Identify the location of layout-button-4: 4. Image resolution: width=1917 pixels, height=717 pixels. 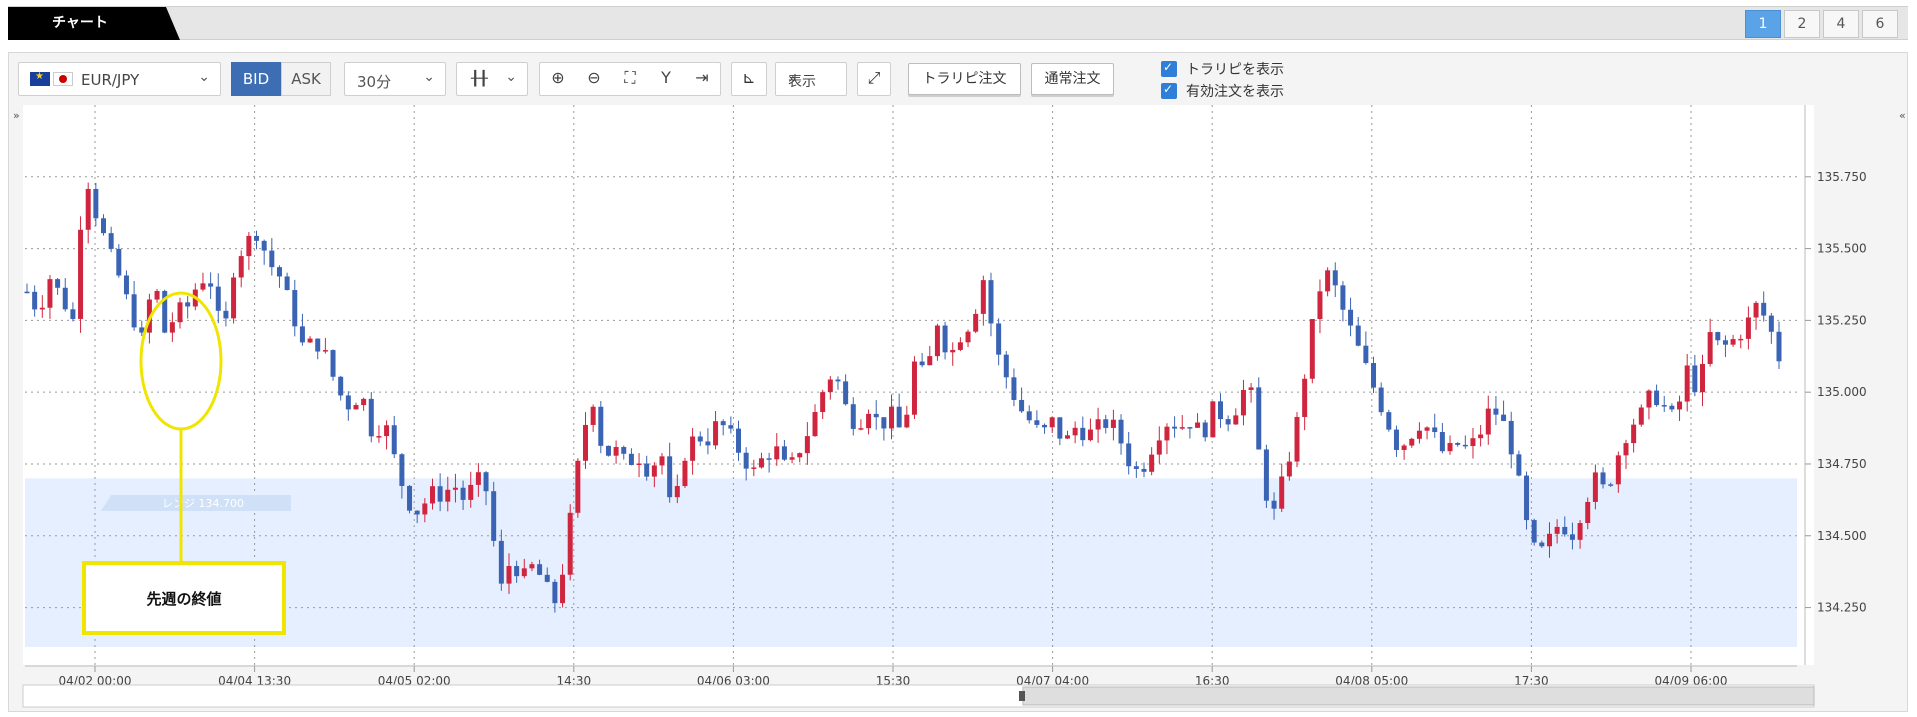
(1841, 24).